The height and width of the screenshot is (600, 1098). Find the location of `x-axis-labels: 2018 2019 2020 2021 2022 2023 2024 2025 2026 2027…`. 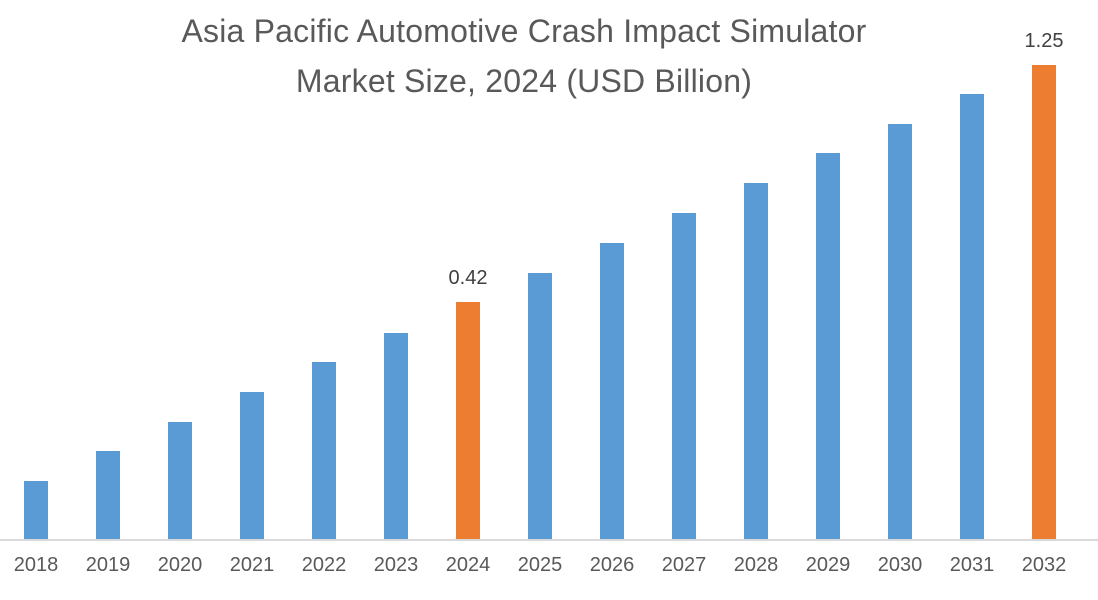

x-axis-labels: 2018 2019 2020 2021 2022 2023 2024 2025 2026 2027… is located at coordinates (540, 565).